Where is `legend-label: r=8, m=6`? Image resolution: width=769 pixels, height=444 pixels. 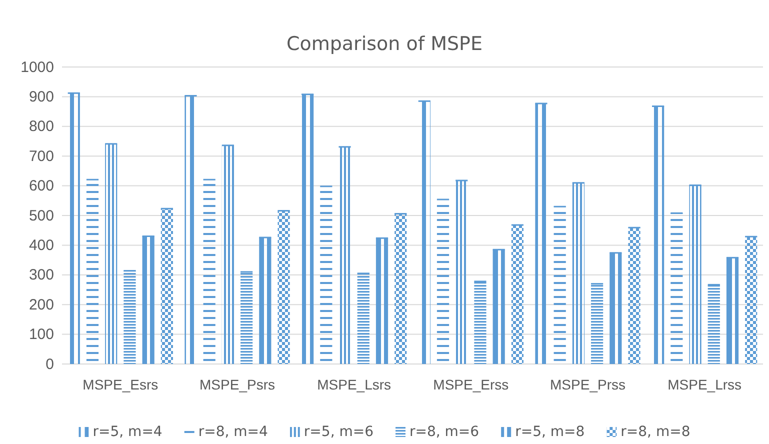
legend-label: r=8, m=6 is located at coordinates (445, 432).